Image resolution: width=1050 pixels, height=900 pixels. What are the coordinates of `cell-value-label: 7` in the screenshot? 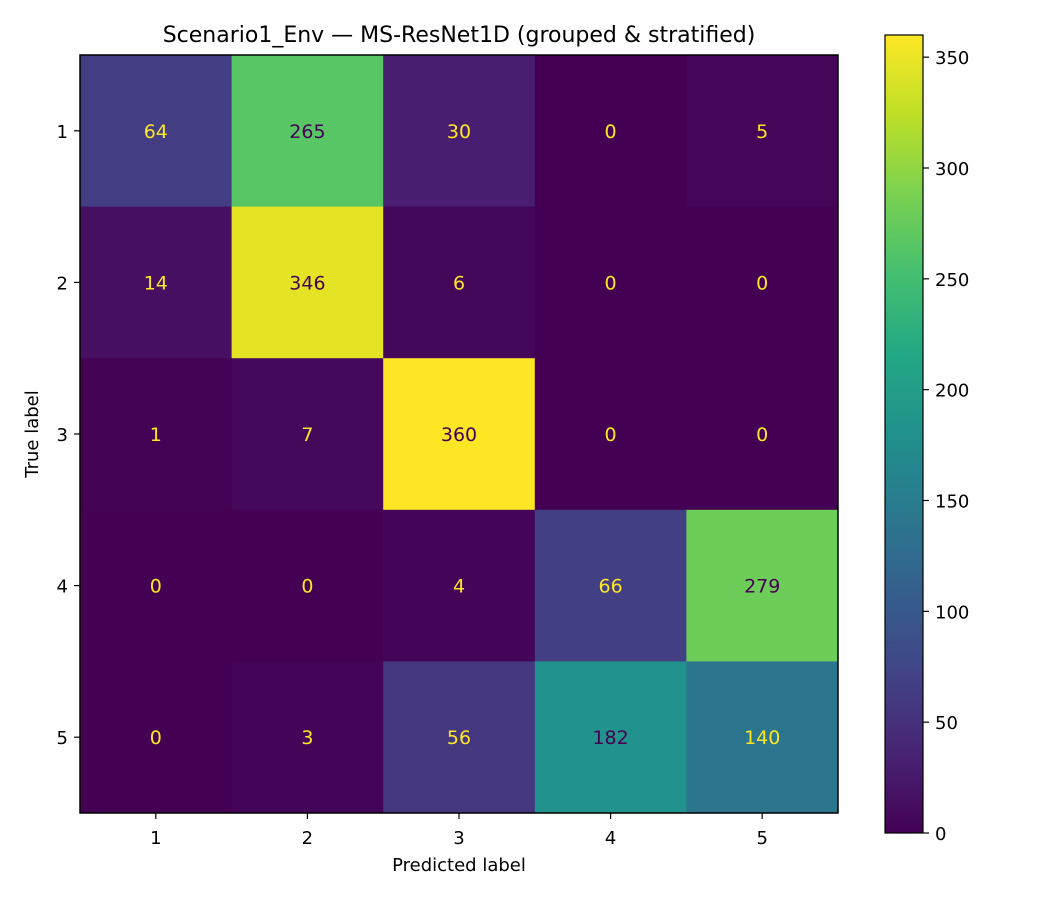 It's located at (307, 435).